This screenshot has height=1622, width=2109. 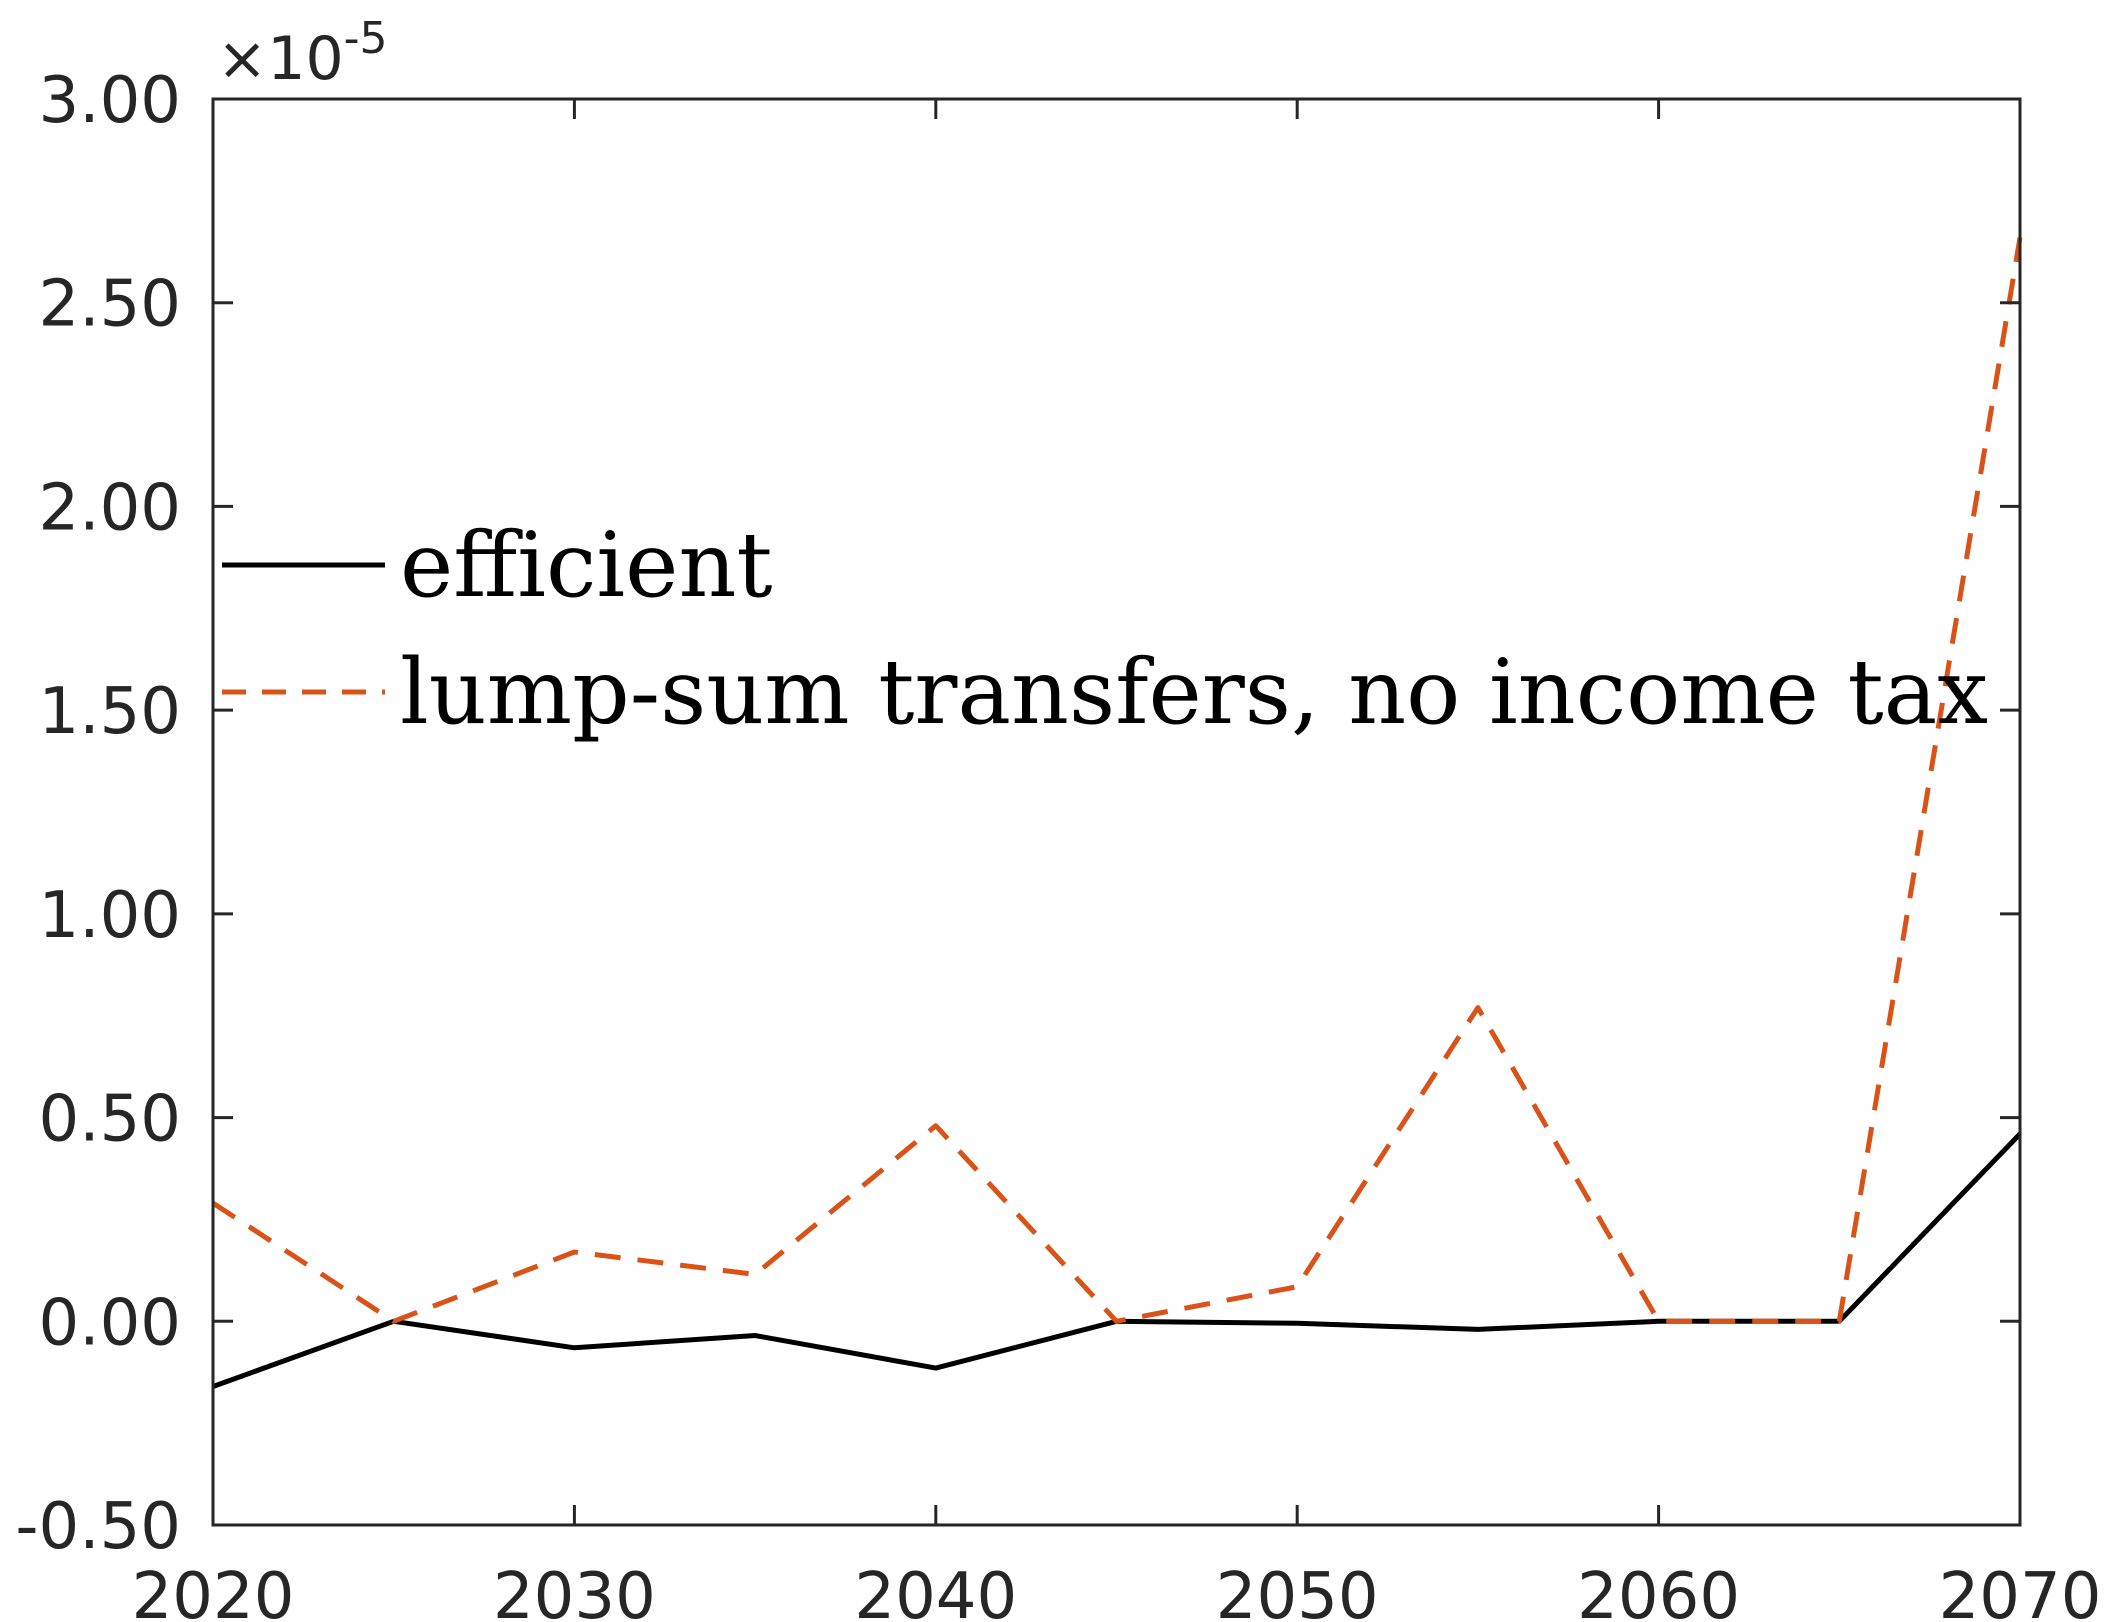 What do you see at coordinates (574, 1591) in the screenshot?
I see `x-tick-label: 2030` at bounding box center [574, 1591].